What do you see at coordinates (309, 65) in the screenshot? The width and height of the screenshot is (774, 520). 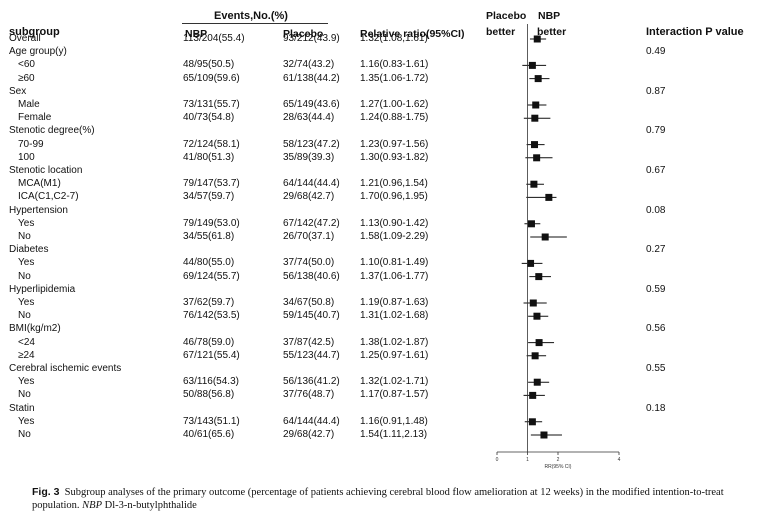 I see `placebo-events: 32/74(43.2)` at bounding box center [309, 65].